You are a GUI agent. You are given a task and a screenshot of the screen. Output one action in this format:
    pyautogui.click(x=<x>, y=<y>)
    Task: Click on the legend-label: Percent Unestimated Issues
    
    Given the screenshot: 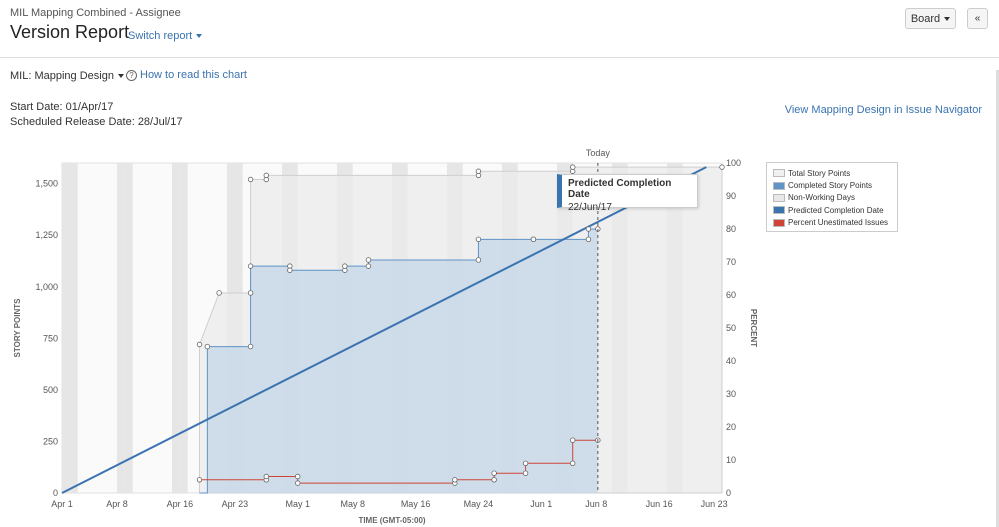 What is the action you would take?
    pyautogui.click(x=838, y=223)
    